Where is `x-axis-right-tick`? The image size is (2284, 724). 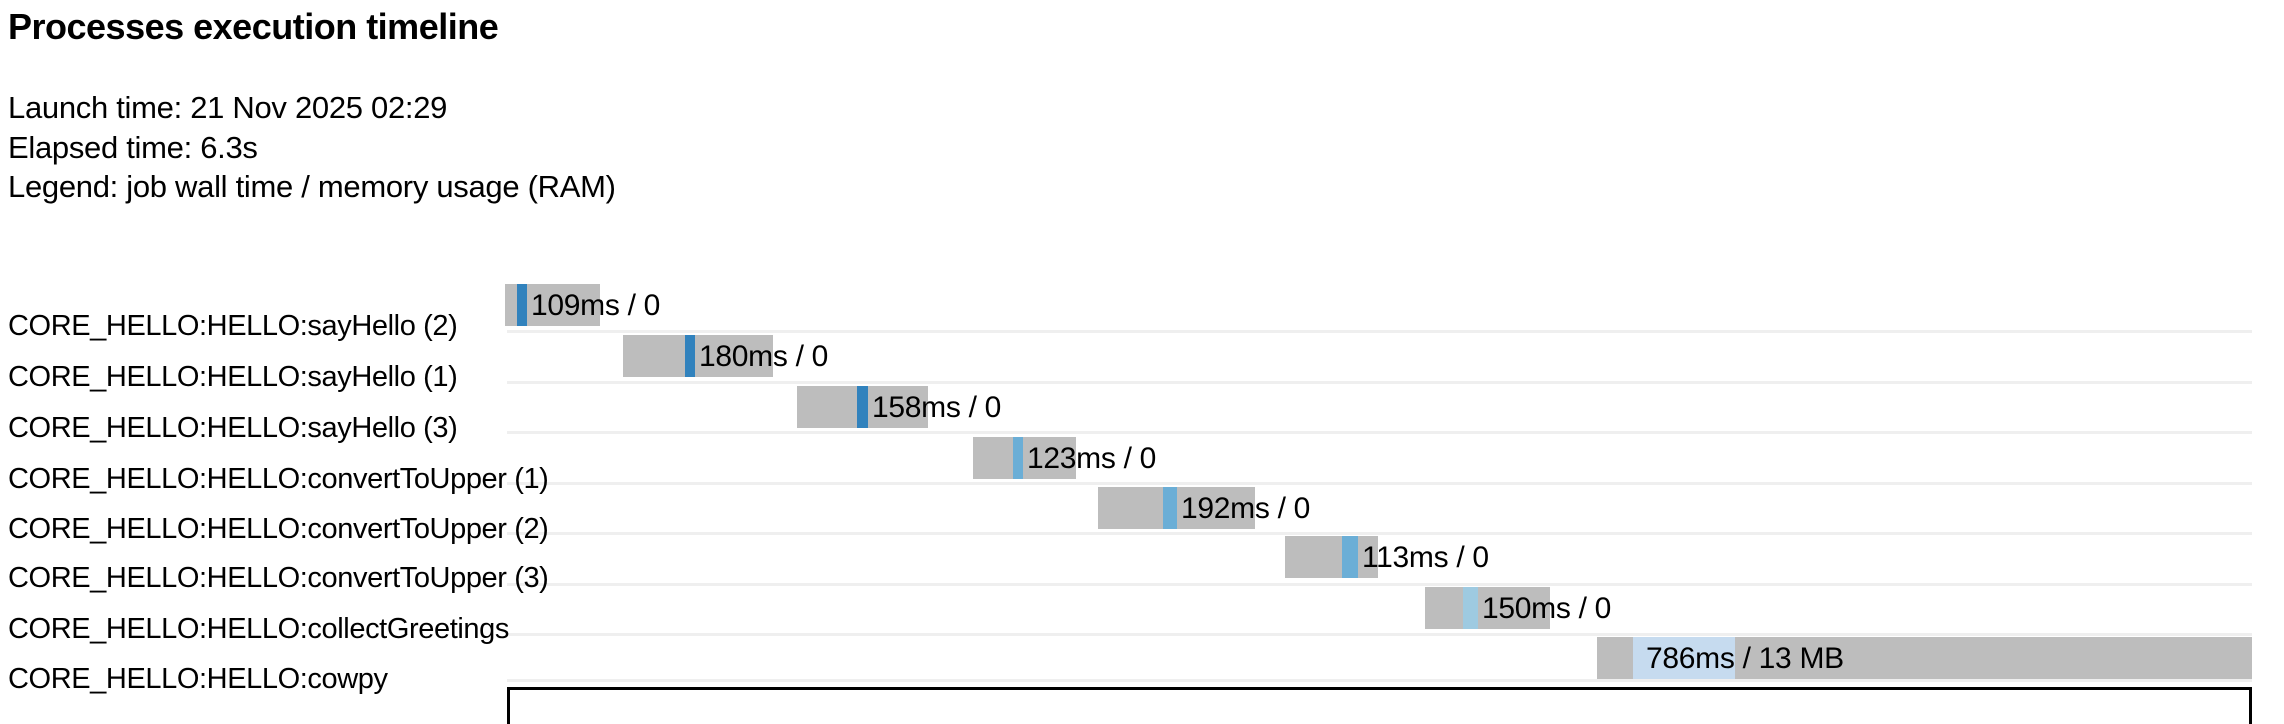 x-axis-right-tick is located at coordinates (2250, 705).